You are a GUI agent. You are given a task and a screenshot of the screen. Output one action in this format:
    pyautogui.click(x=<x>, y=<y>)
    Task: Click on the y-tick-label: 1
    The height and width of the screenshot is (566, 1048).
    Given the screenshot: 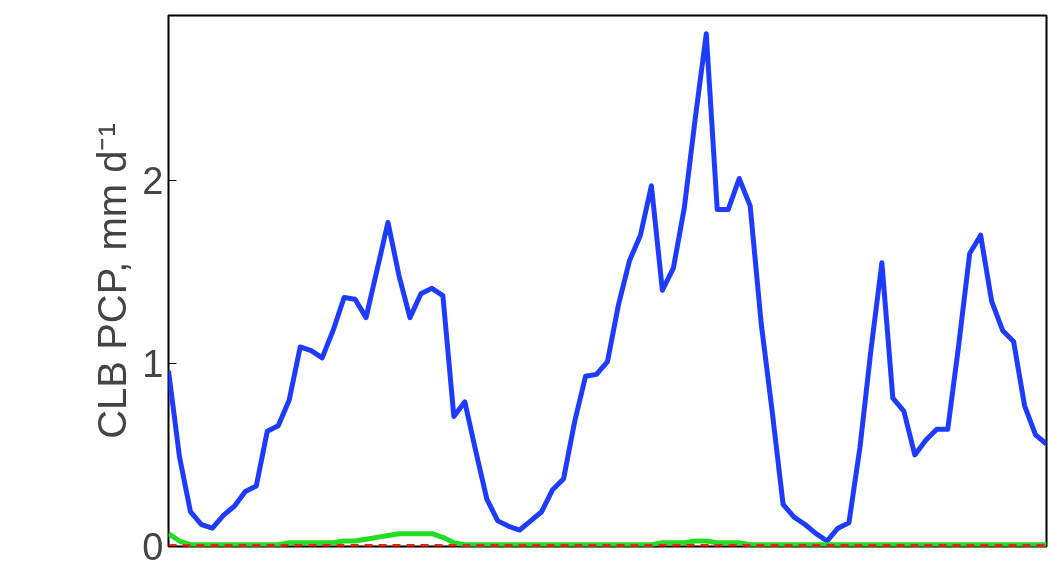 What is the action you would take?
    pyautogui.click(x=153, y=363)
    